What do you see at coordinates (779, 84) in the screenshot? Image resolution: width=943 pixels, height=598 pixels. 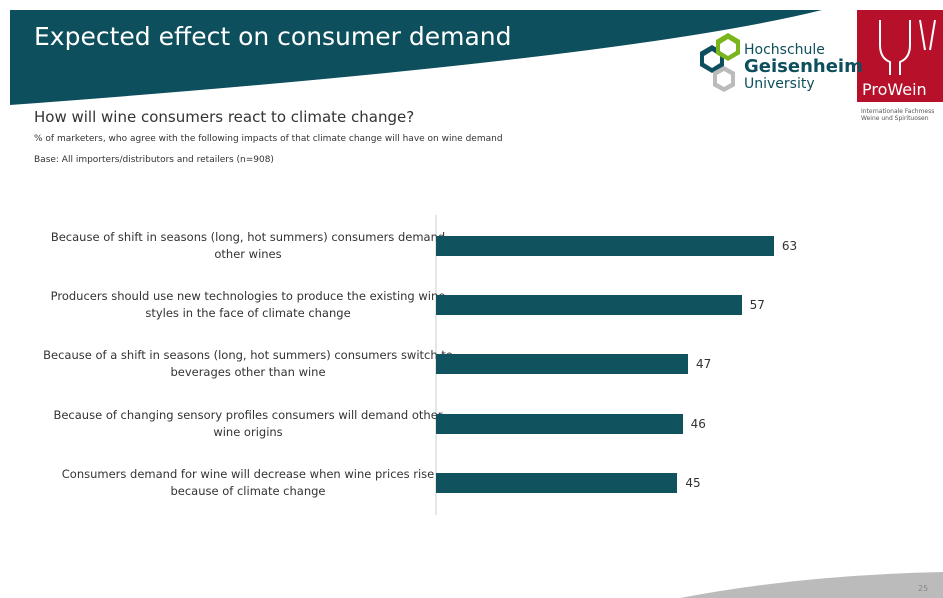 I see `logo-line: University` at bounding box center [779, 84].